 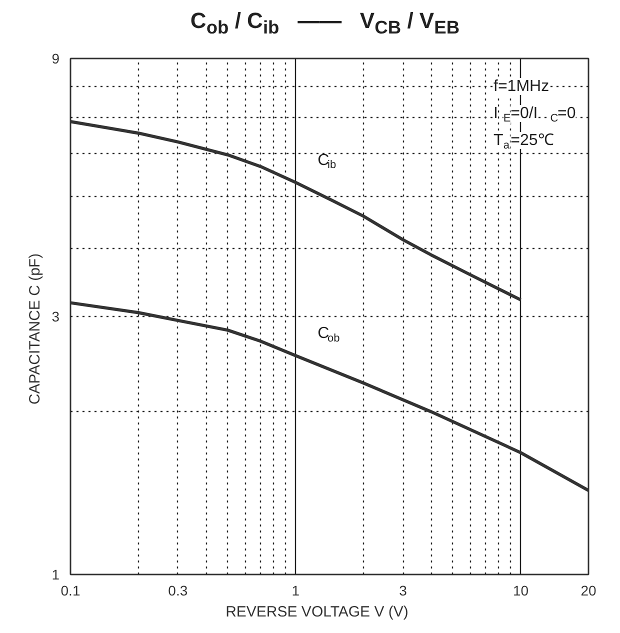 I want to click on x-tick-label: 3, so click(x=403, y=590).